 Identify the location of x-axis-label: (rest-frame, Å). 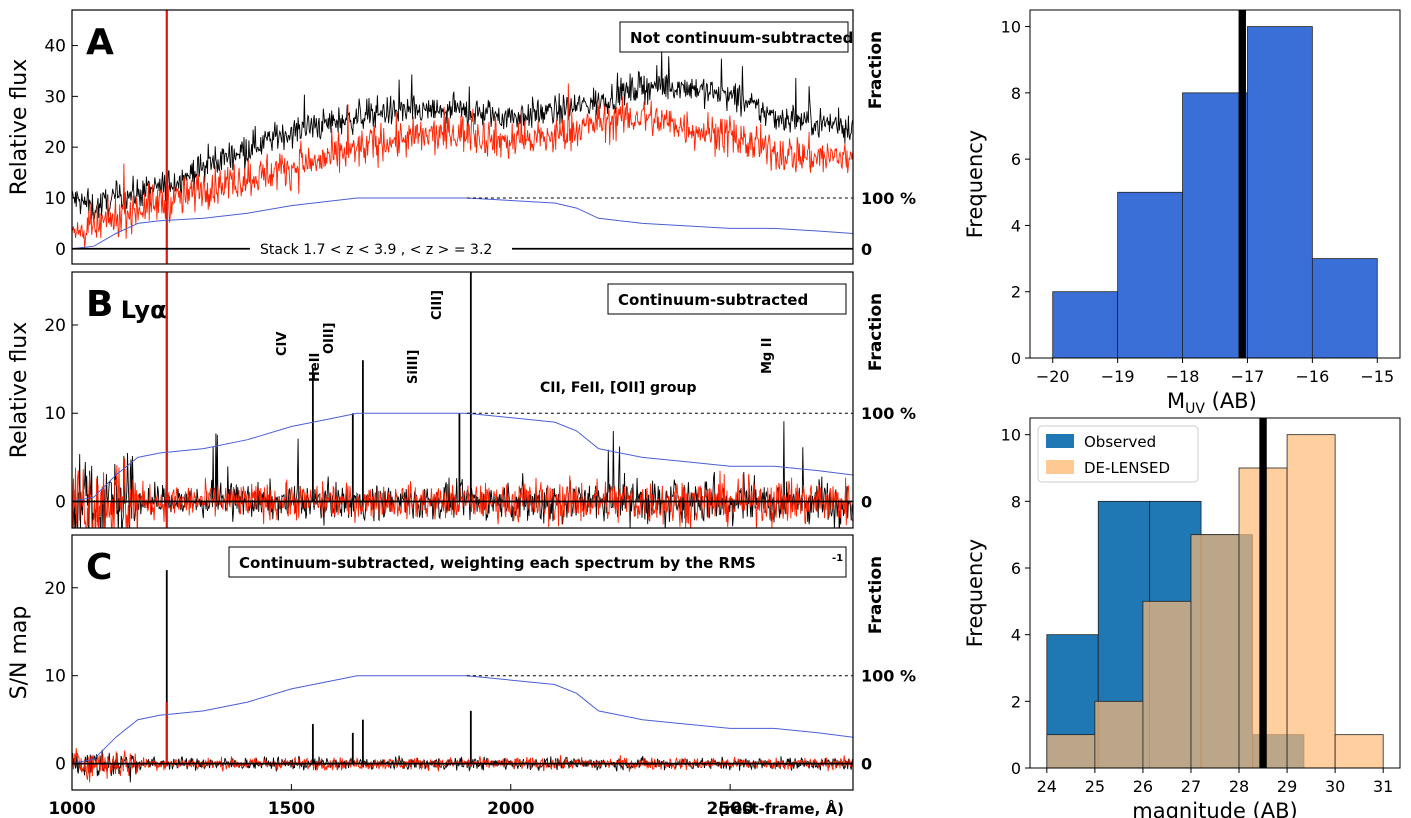
(781, 808).